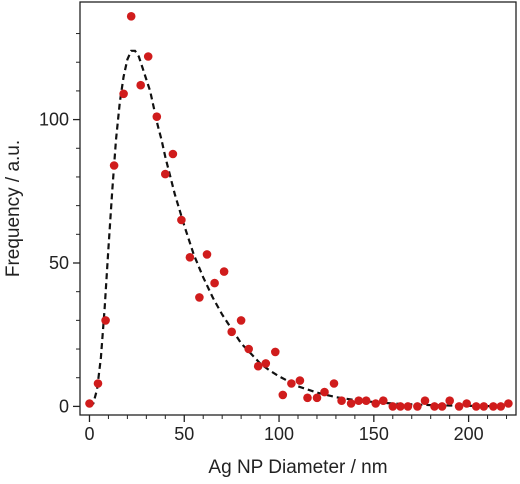 The width and height of the screenshot is (520, 484). I want to click on y-tick-label: 0, so click(64, 406).